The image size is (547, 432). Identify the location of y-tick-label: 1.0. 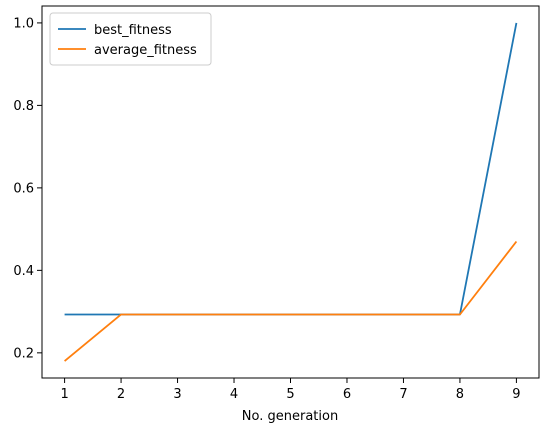
(23, 23).